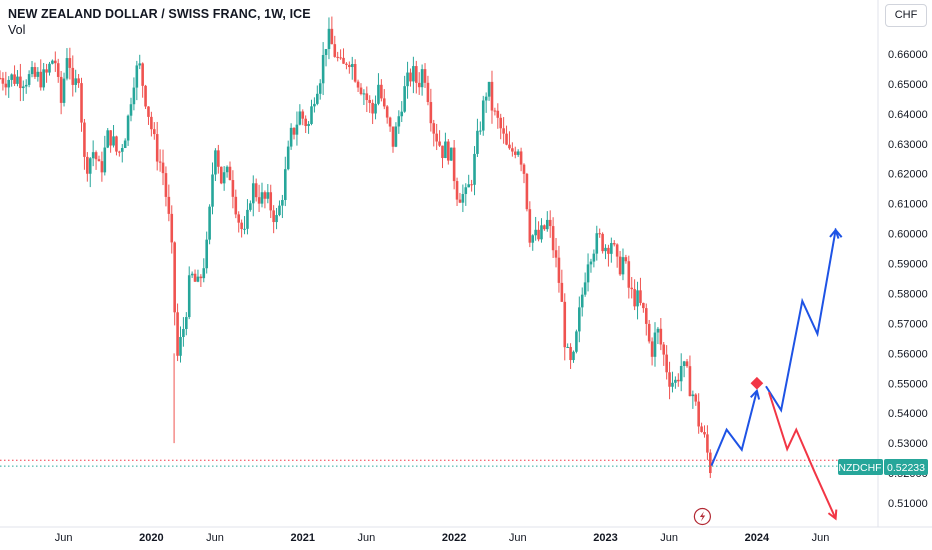  I want to click on price-tick-label: 0.65000, so click(908, 85).